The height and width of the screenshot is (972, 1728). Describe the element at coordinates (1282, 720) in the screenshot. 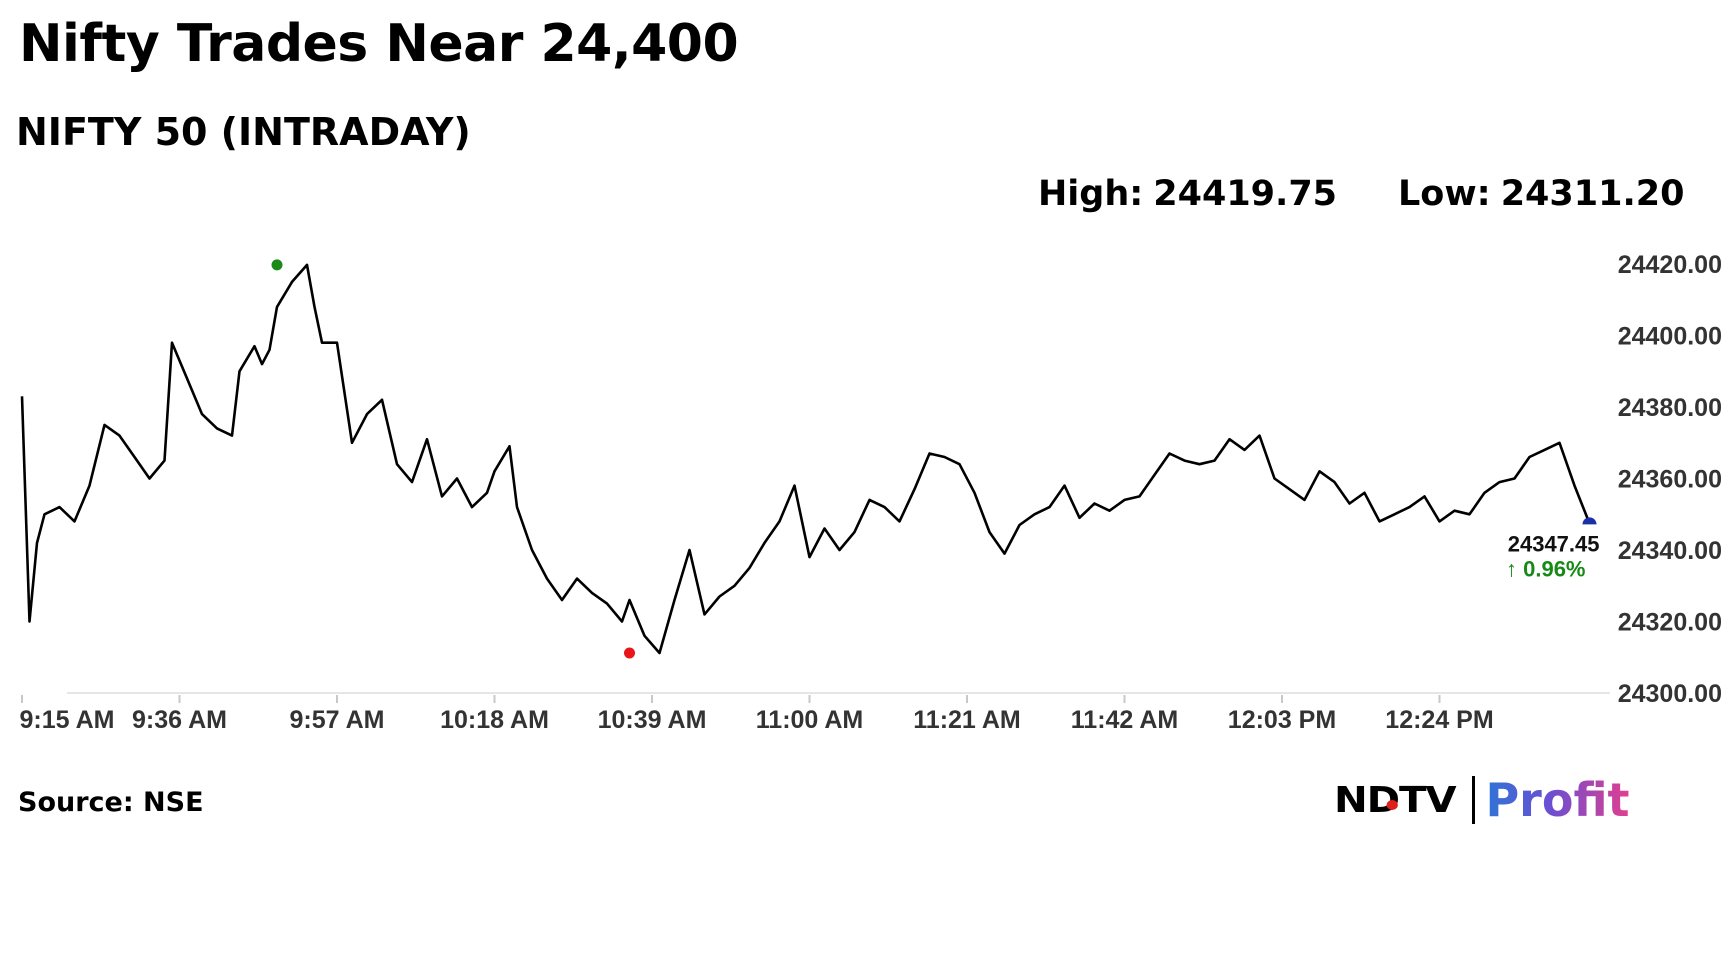

I see `x-tick-label: 12:03 PM` at that location.